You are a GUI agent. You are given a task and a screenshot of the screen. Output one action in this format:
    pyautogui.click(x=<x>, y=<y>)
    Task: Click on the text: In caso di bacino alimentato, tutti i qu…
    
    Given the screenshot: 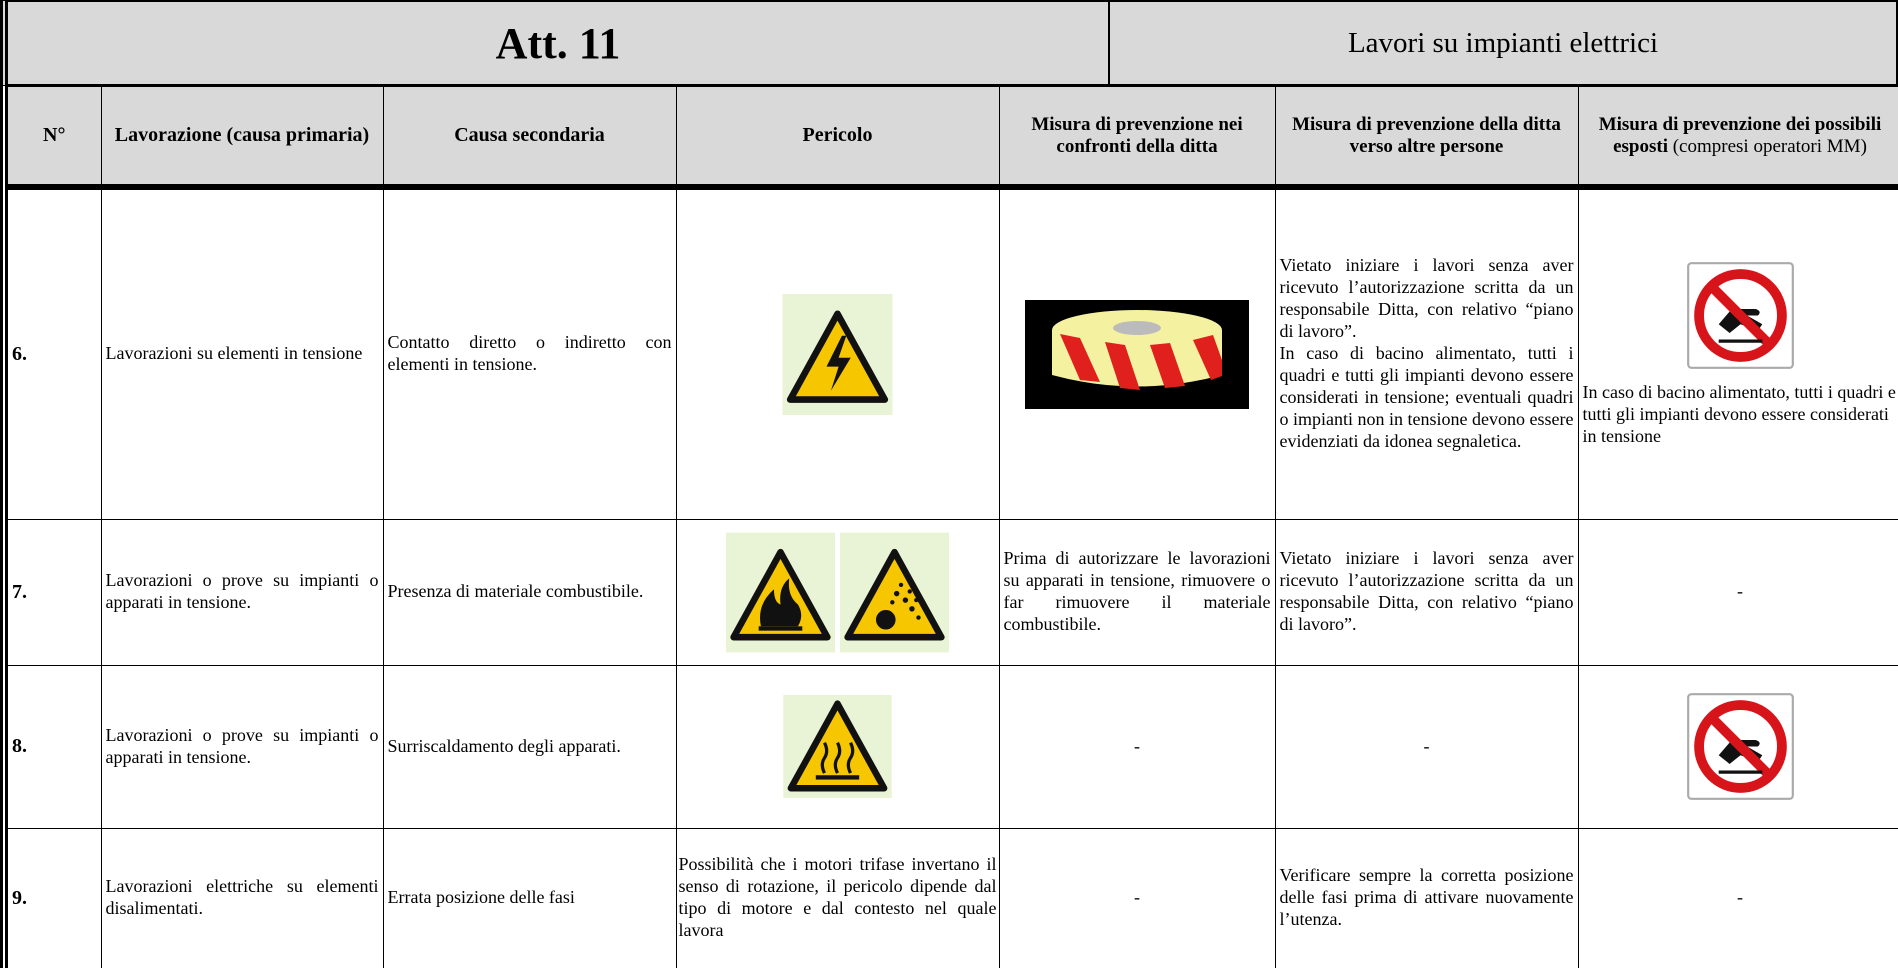 What is the action you would take?
    pyautogui.click(x=1739, y=413)
    